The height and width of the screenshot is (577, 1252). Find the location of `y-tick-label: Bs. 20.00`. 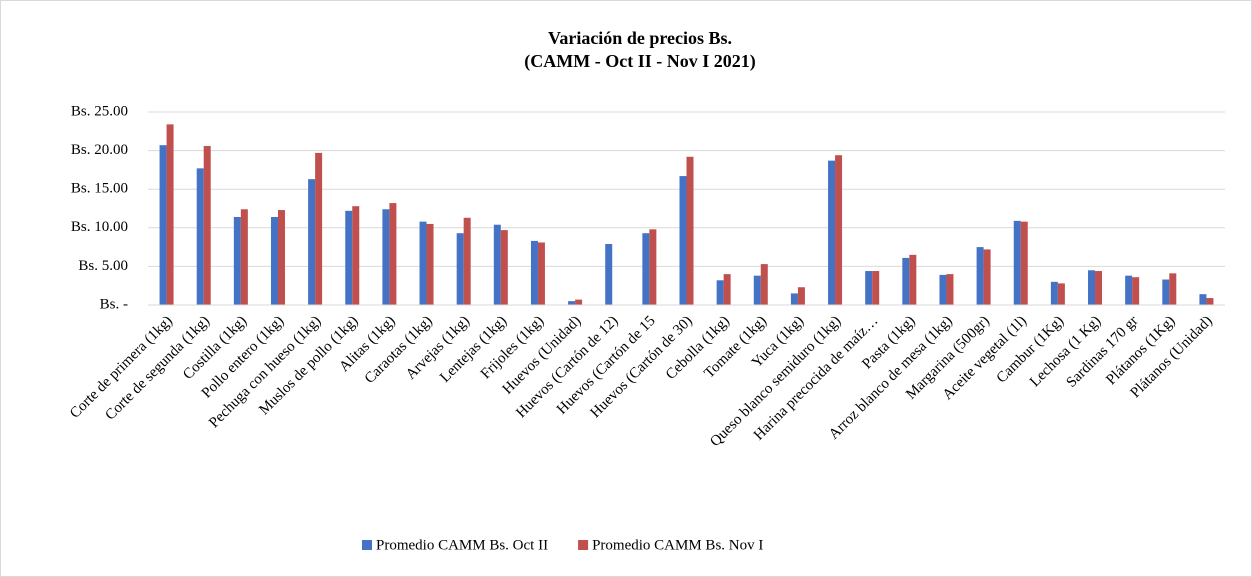

y-tick-label: Bs. 20.00 is located at coordinates (99, 150).